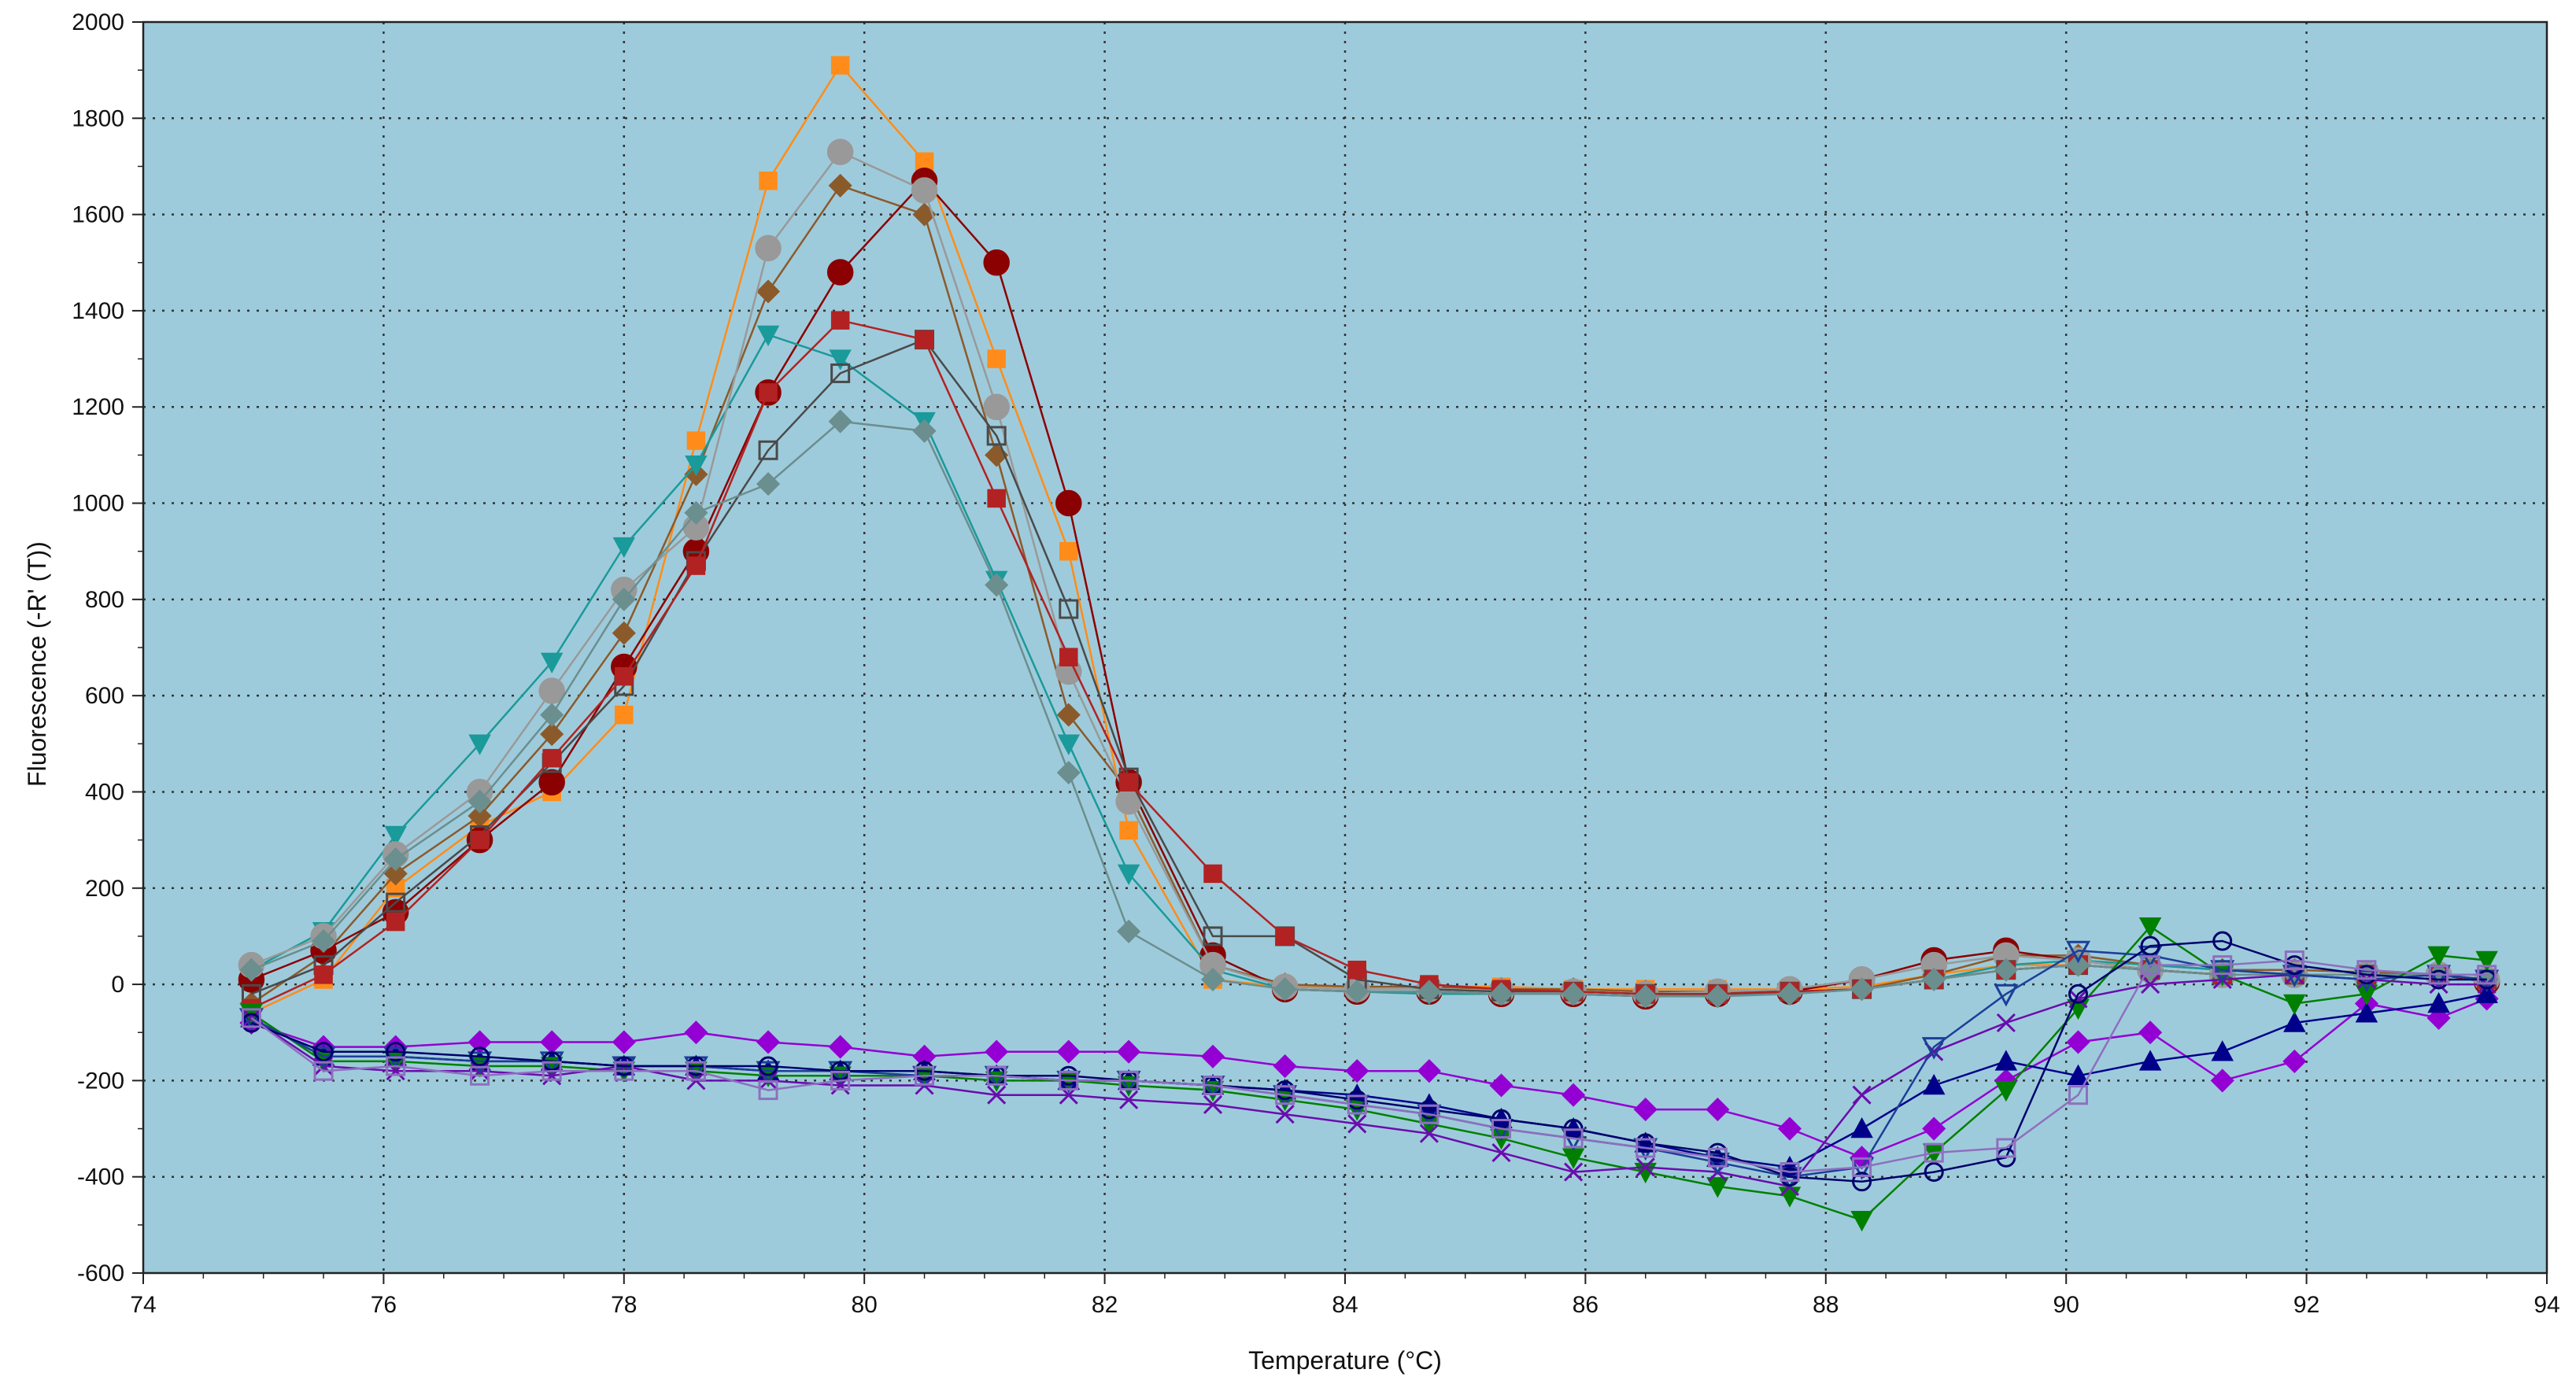 Image resolution: width=2576 pixels, height=1395 pixels. What do you see at coordinates (1585, 1305) in the screenshot?
I see `x-tick-label: 86` at bounding box center [1585, 1305].